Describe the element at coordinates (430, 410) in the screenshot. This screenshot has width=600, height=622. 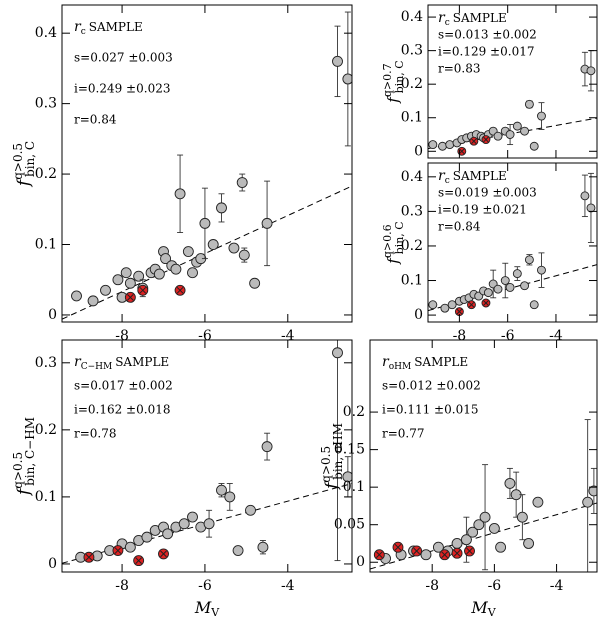
I see `fit-stat: i=0.111 ±0.015` at that location.